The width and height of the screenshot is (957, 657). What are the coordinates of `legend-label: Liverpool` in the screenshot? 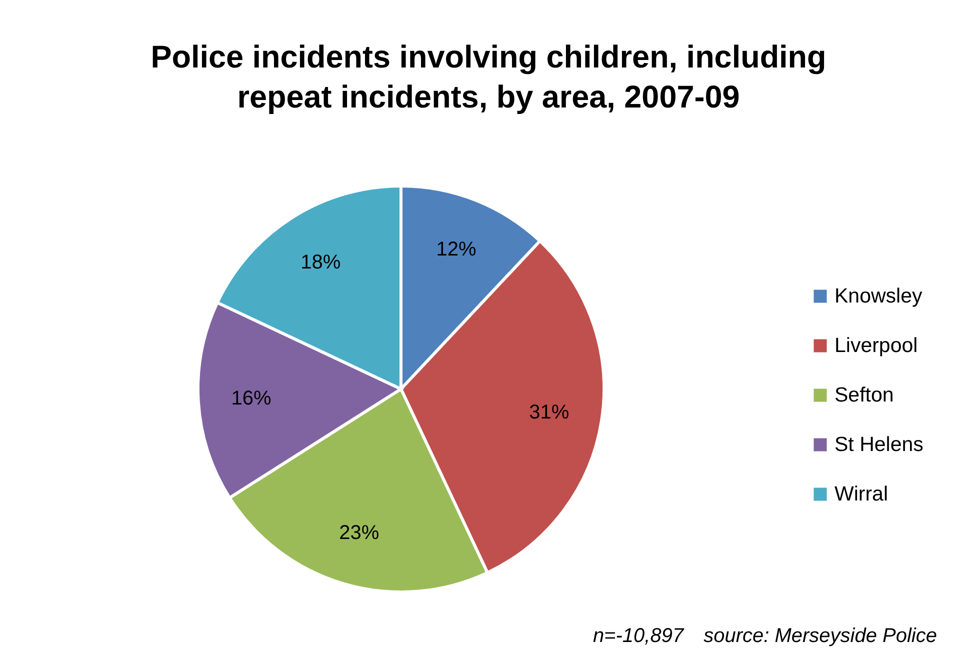 It's located at (876, 345).